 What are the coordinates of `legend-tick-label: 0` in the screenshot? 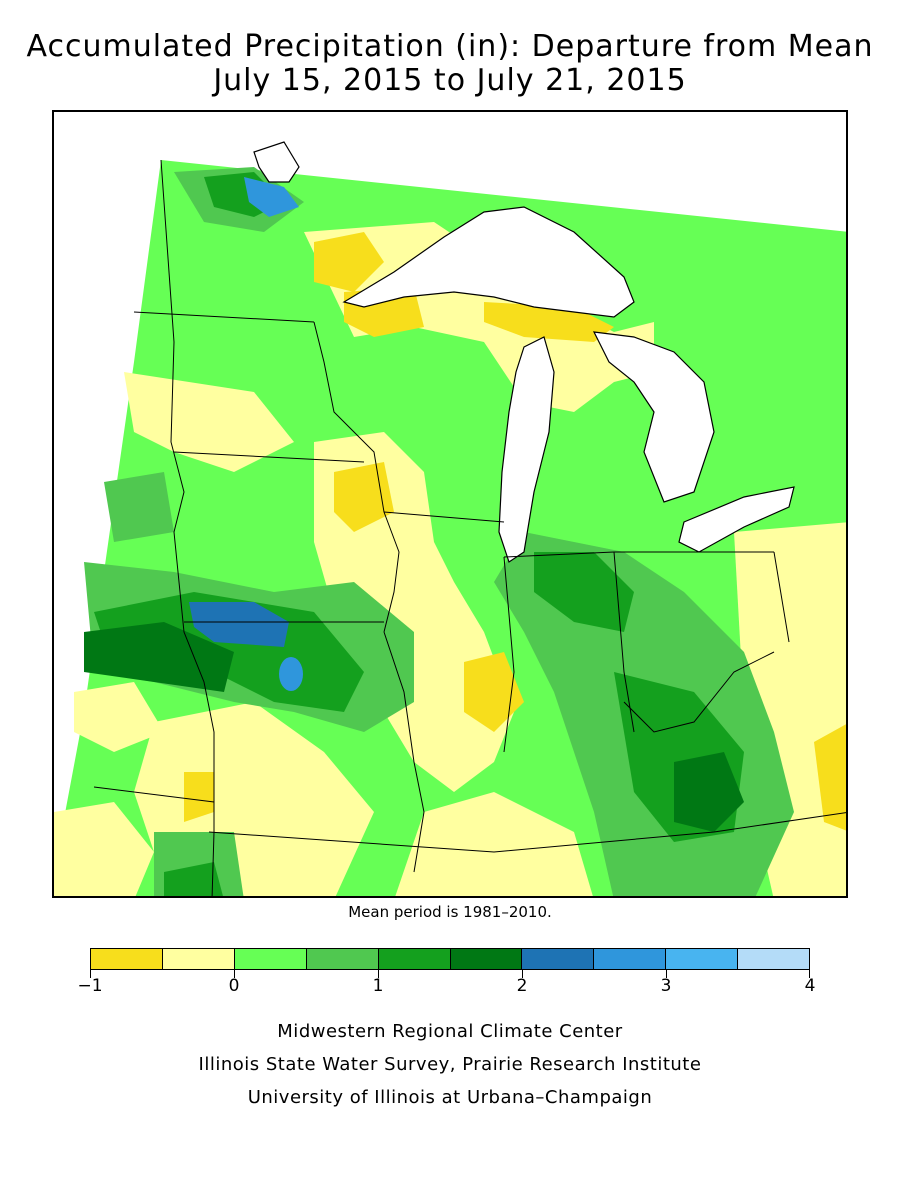 It's located at (234, 986).